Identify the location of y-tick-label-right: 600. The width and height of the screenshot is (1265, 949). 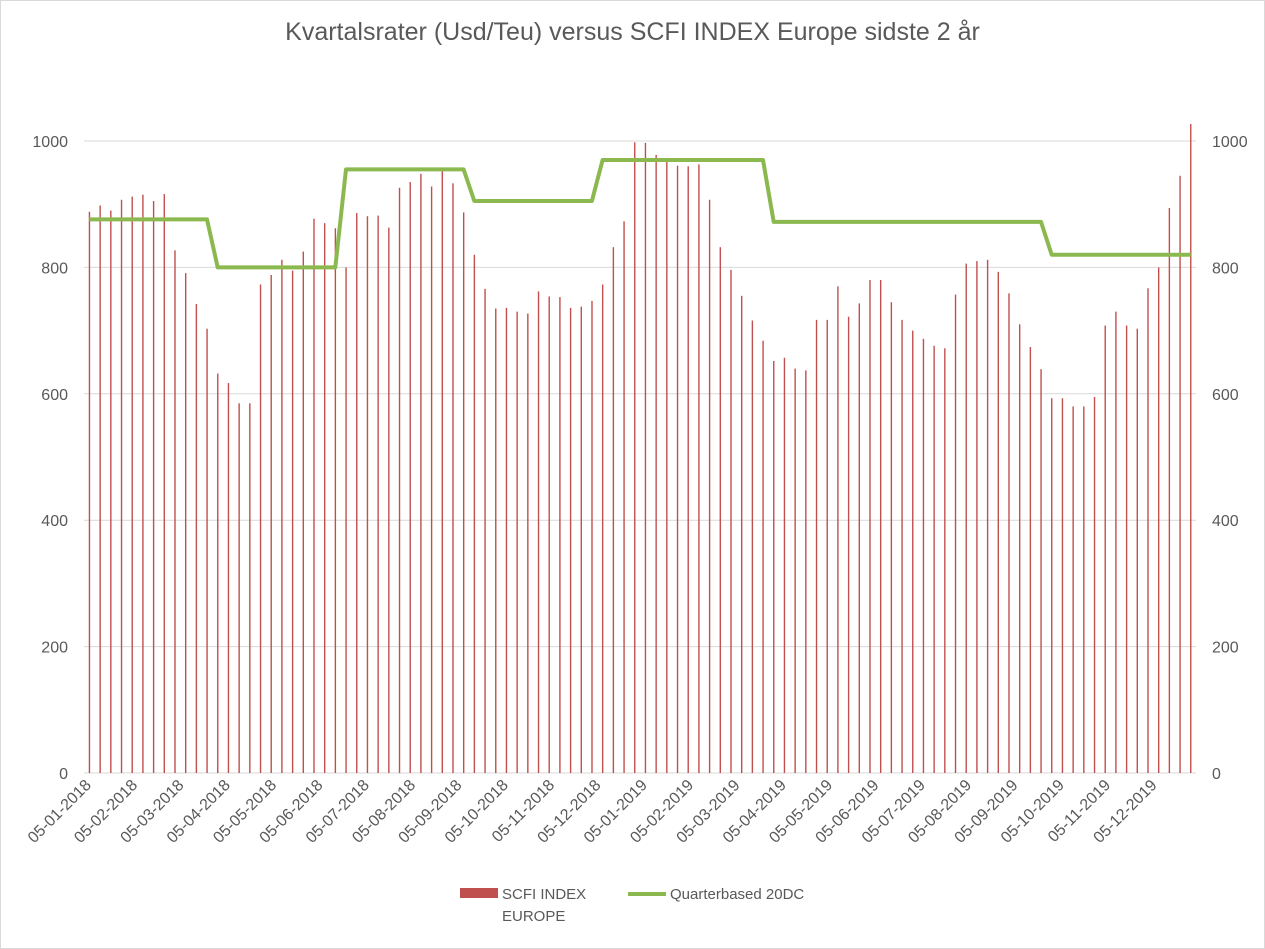
(1225, 395).